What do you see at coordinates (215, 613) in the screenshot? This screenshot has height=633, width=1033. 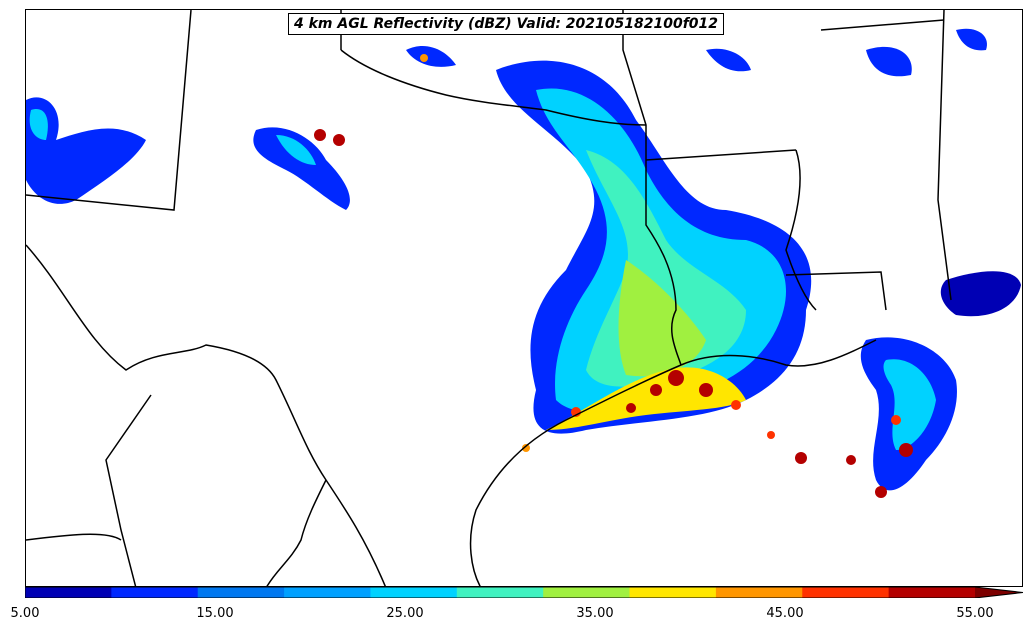 I see `colorbar-tick-label: 15.00` at bounding box center [215, 613].